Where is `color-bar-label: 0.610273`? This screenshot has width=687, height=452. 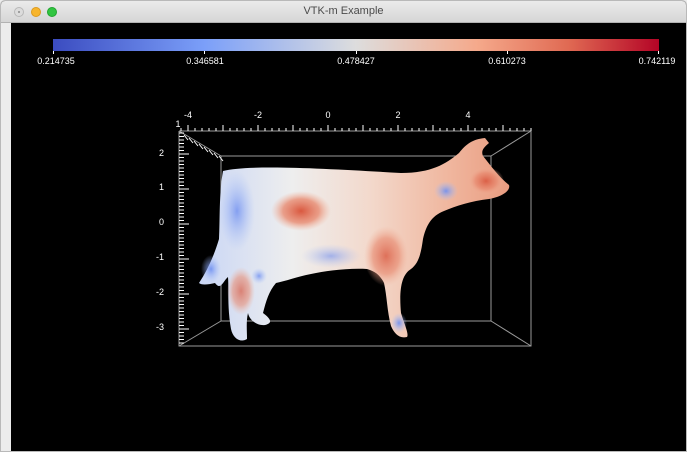 color-bar-label: 0.610273 is located at coordinates (507, 61).